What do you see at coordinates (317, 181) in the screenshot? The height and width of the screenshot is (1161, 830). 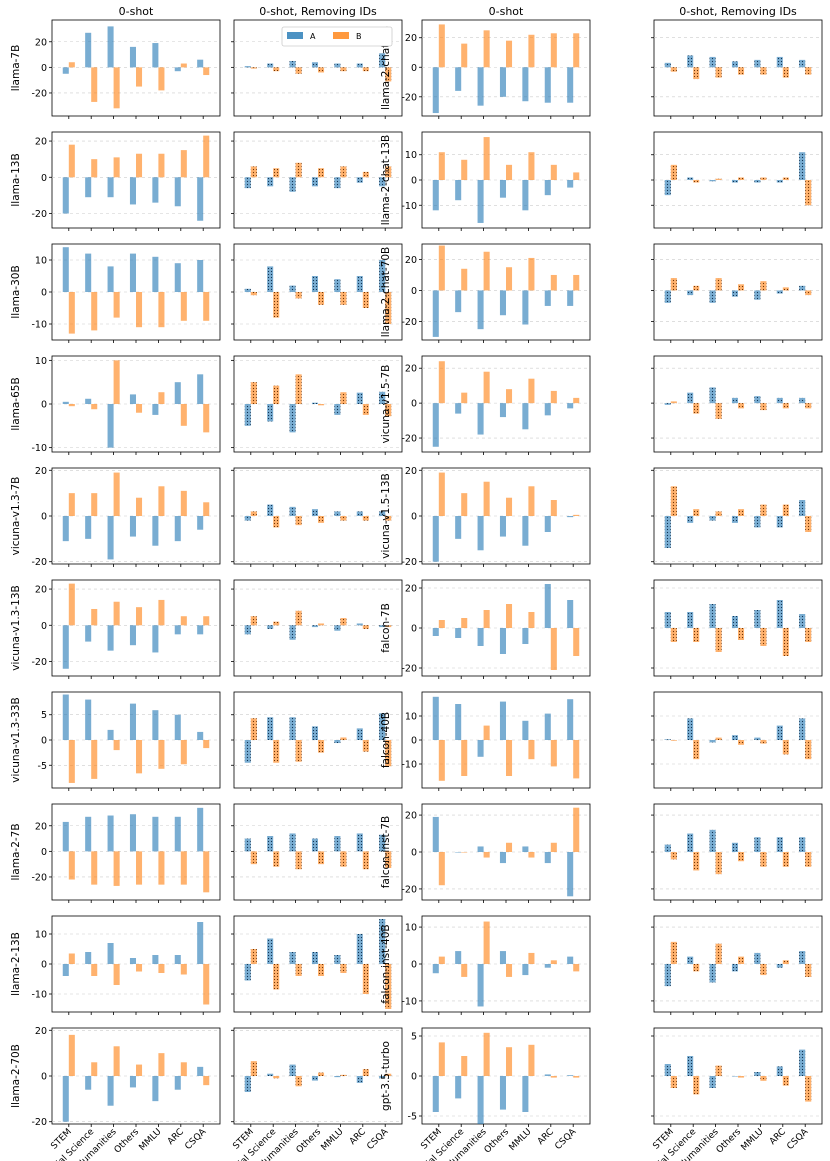 I see `subplot-llama-13B-removing-ids` at bounding box center [317, 181].